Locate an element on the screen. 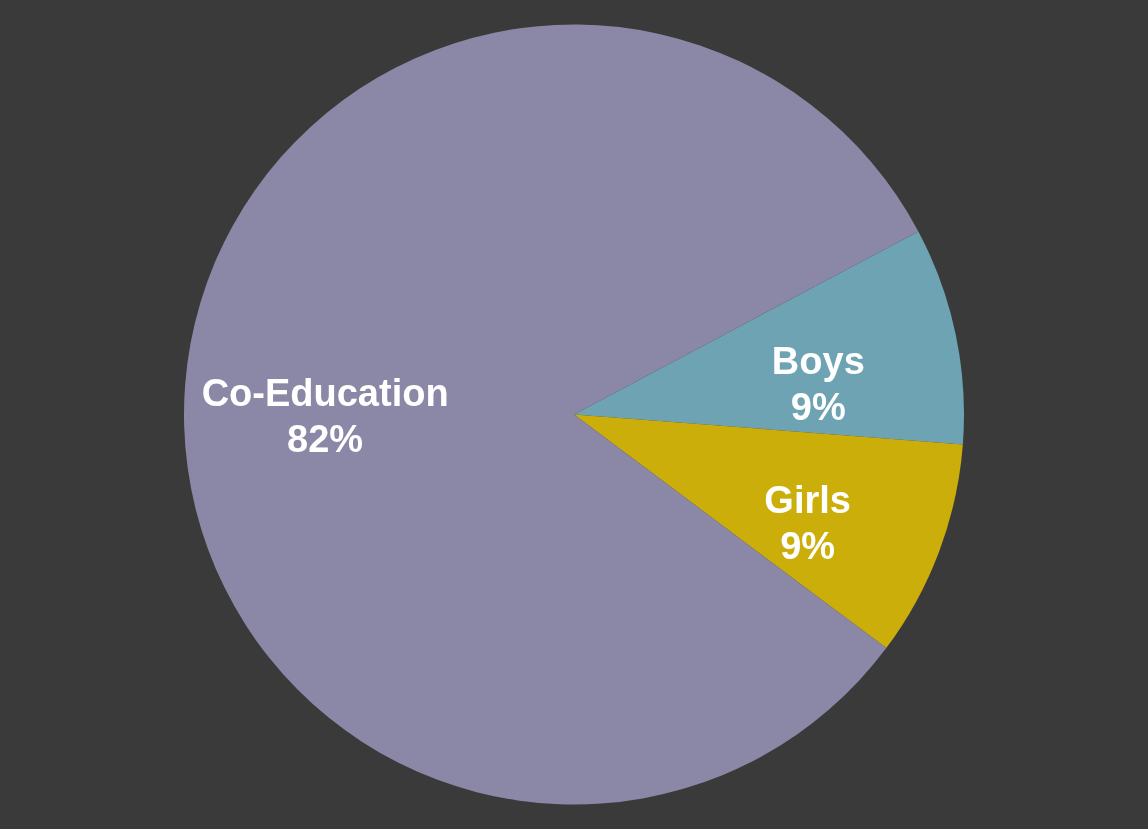 The width and height of the screenshot is (1148, 829). pie-slice is located at coordinates (769, 338).